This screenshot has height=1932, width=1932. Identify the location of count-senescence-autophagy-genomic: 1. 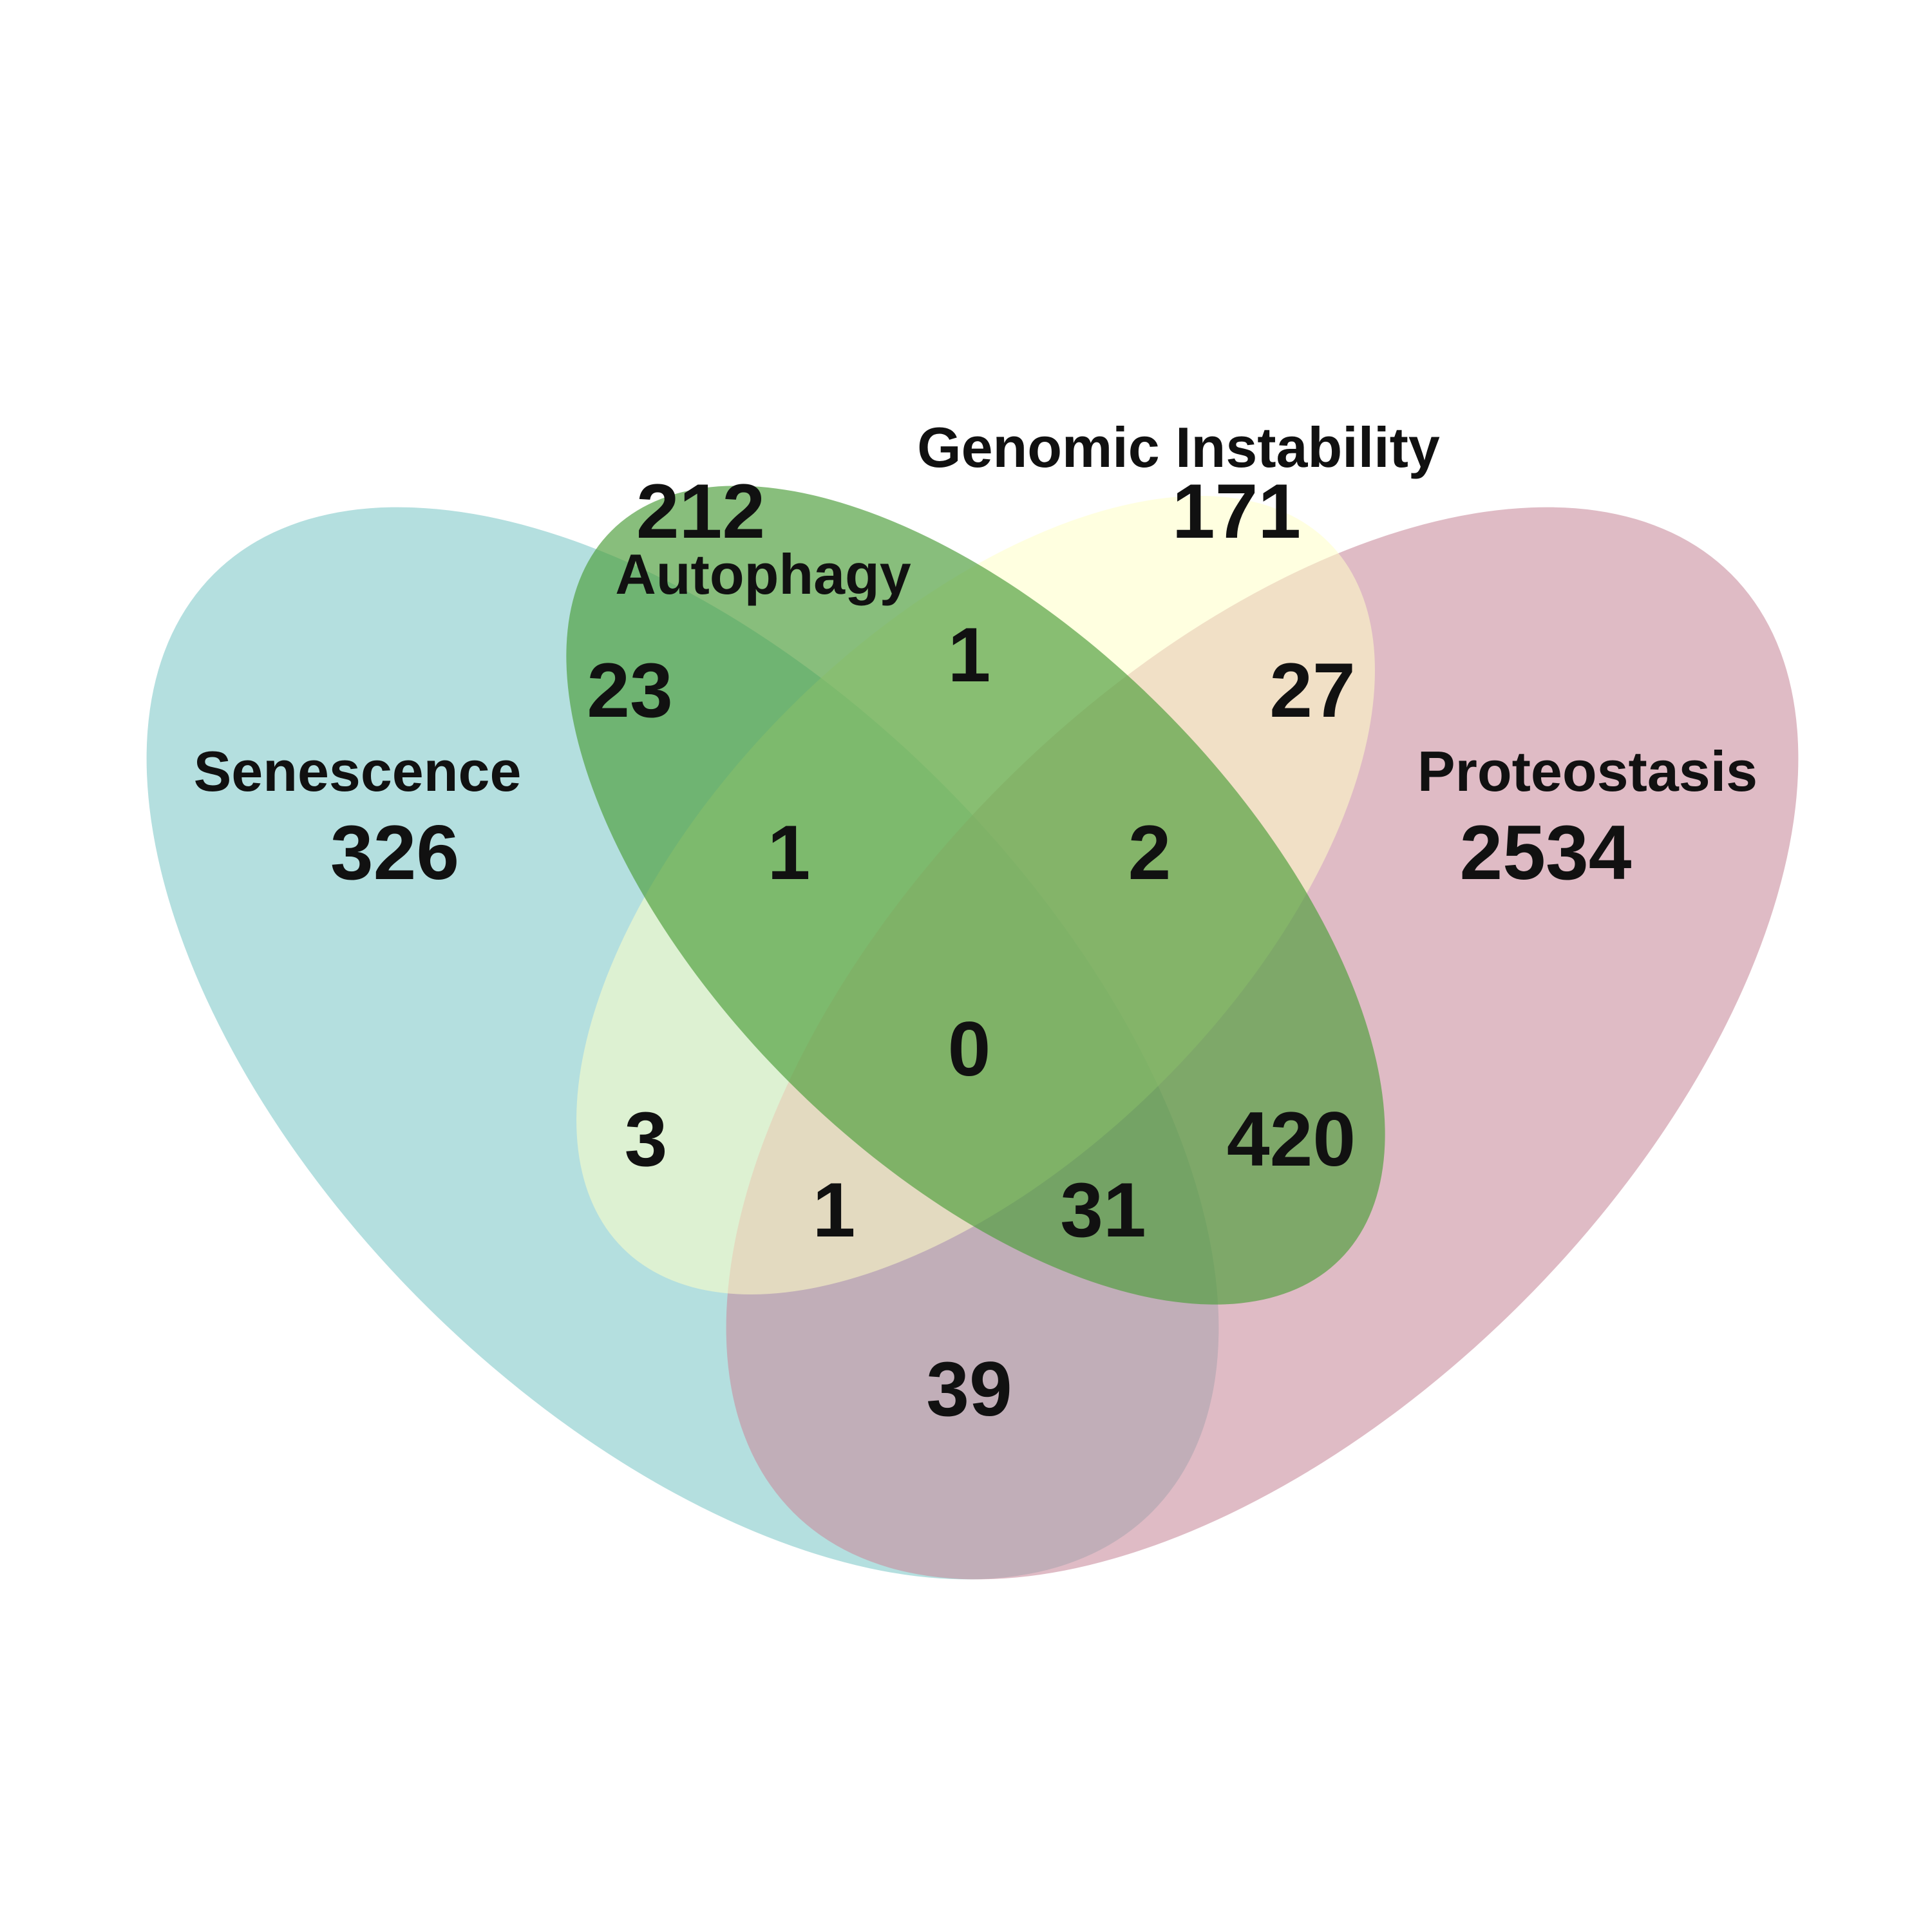
(789, 853).